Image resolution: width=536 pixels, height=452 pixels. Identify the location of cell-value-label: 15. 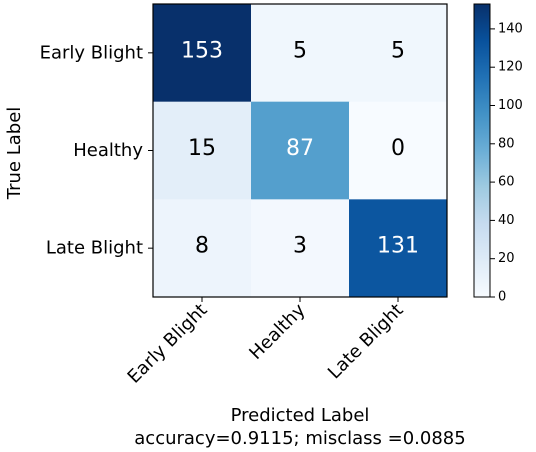
(202, 148).